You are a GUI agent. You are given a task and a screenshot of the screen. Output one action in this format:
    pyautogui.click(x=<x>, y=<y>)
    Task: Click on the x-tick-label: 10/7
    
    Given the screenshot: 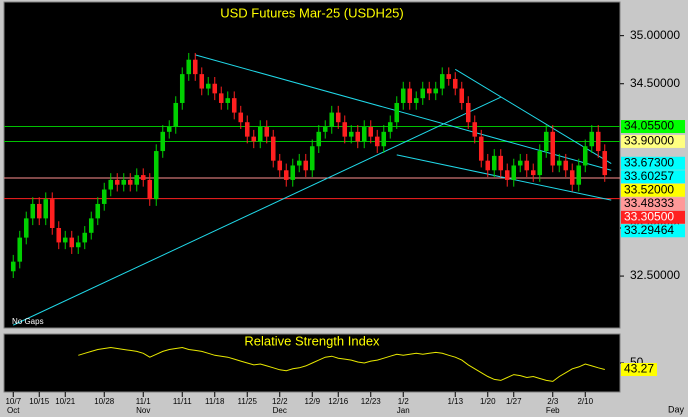 What is the action you would take?
    pyautogui.click(x=13, y=401)
    